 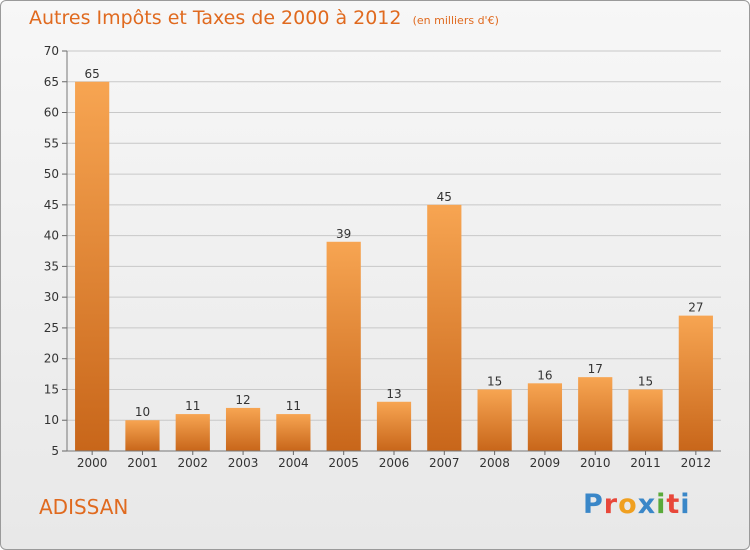 I want to click on bar-2009, so click(x=545, y=417).